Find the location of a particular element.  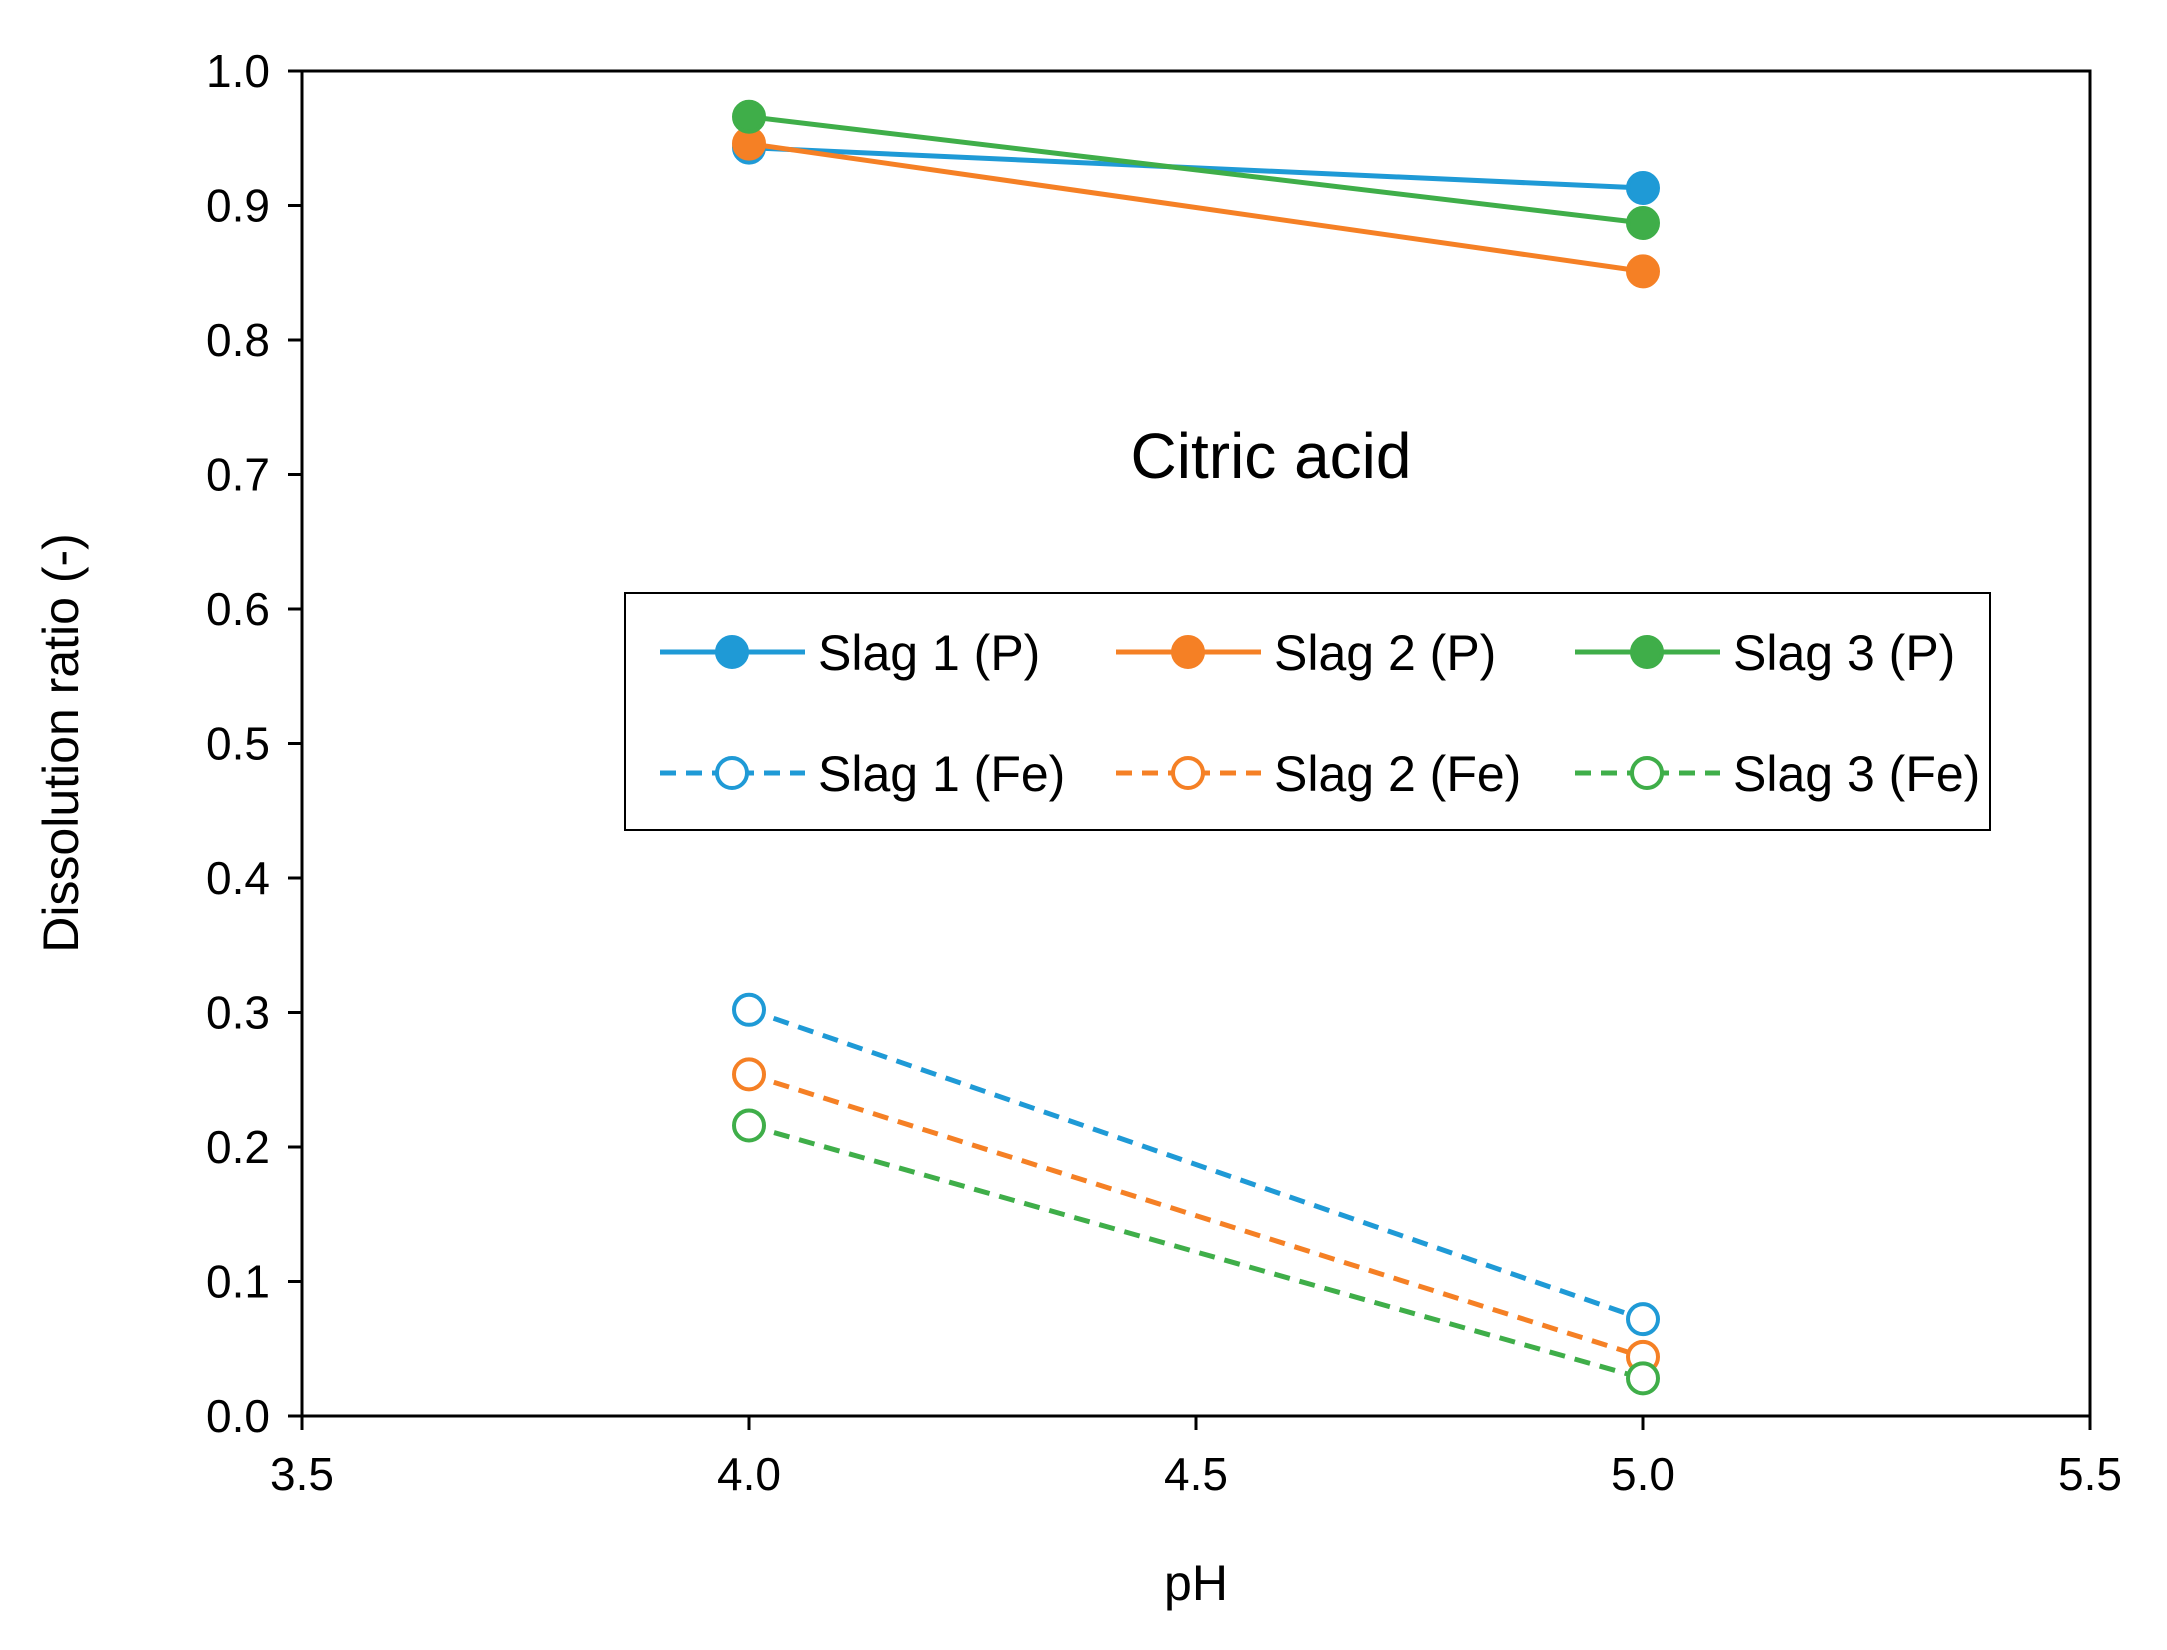

x-axis-ticks: 3.5 4.0 4.5 5.0 5.5 is located at coordinates (1196, 1458).